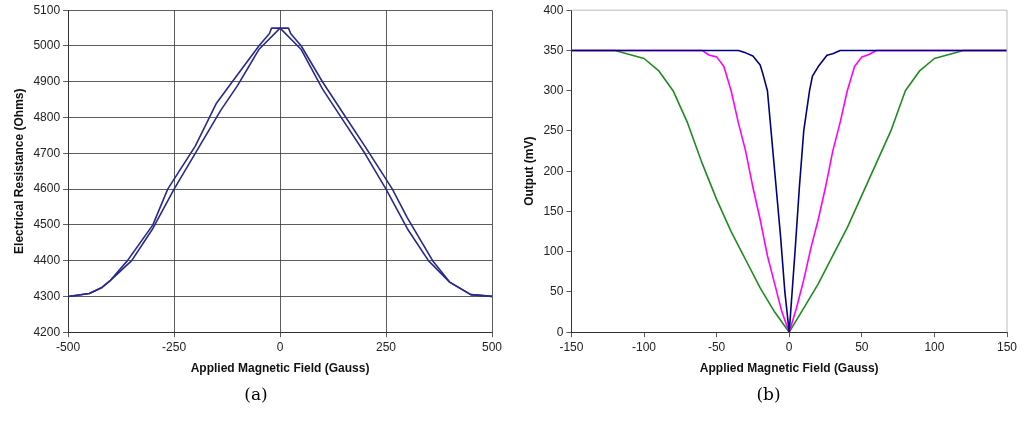 This screenshot has width=1033, height=431. I want to click on x-tick-label: 500, so click(492, 346).